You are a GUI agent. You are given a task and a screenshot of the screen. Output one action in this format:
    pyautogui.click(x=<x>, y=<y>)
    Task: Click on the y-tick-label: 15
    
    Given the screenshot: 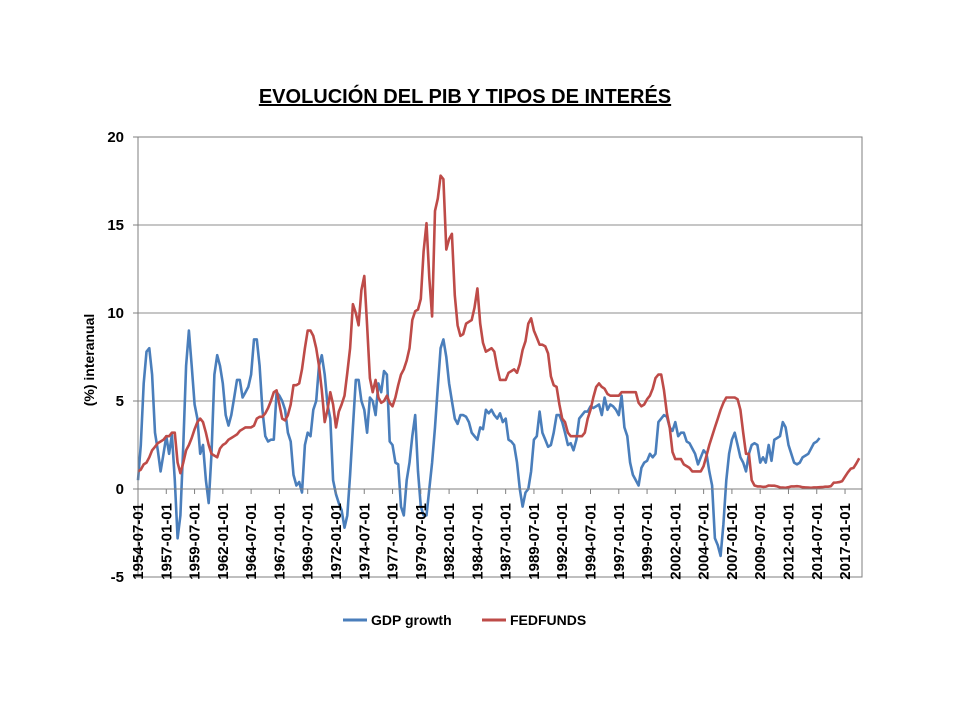 What is the action you would take?
    pyautogui.click(x=115, y=225)
    